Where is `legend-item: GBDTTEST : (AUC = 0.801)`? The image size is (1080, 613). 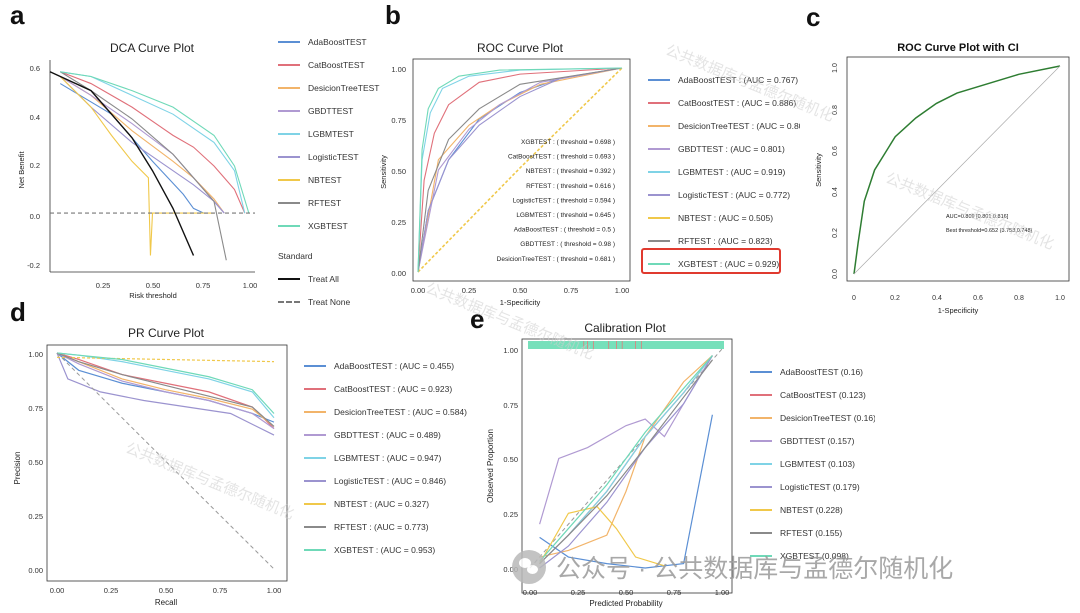 legend-item: GBDTTEST : (AUC = 0.801) is located at coordinates (724, 148).